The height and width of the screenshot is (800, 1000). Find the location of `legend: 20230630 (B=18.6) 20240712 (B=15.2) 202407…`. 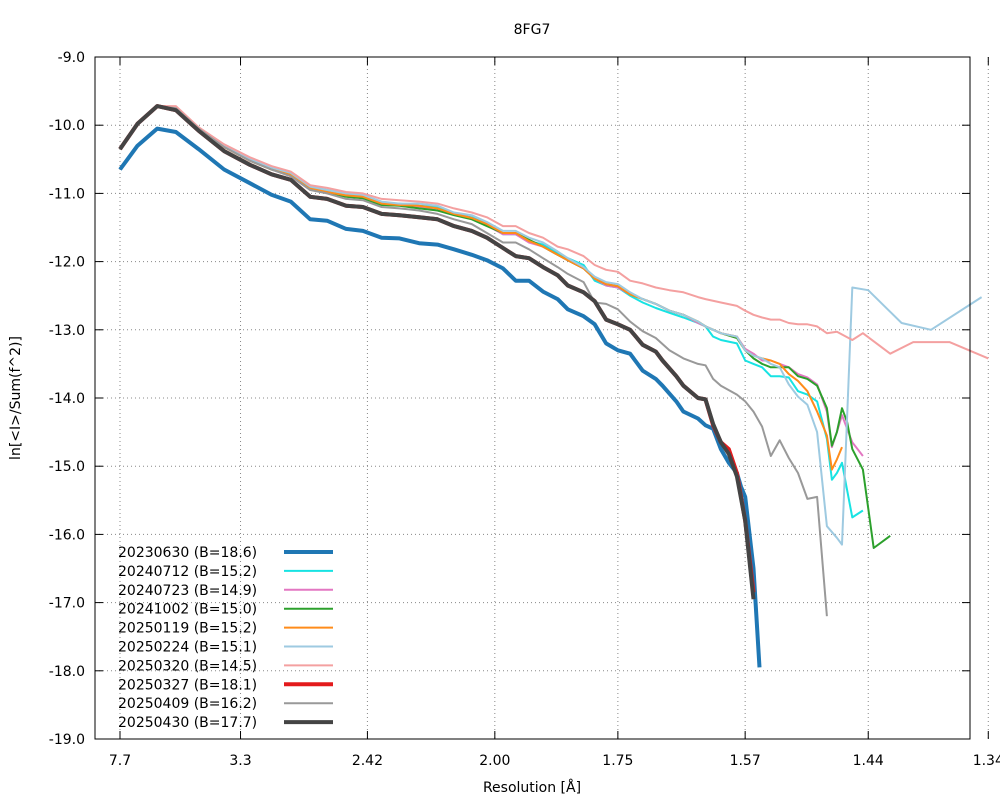

legend: 20230630 (B=18.6) 20240712 (B=15.2) 202407… is located at coordinates (225, 638).